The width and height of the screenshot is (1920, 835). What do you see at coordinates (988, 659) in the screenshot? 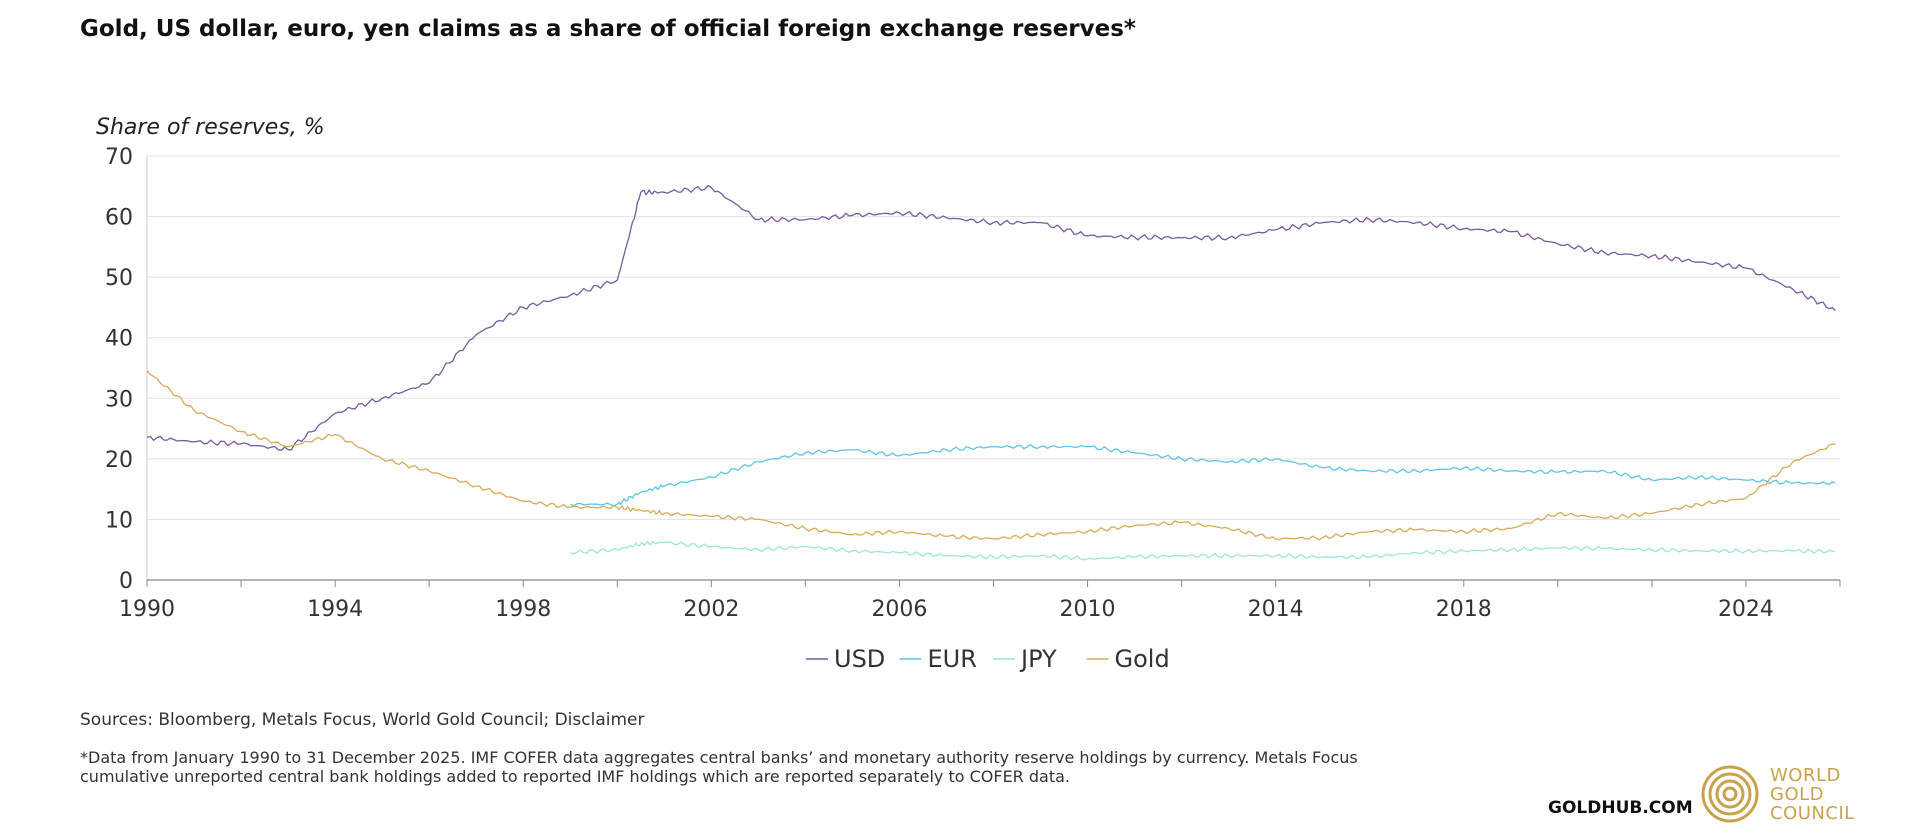
I see `legend: USD EUR JPY Gold` at bounding box center [988, 659].